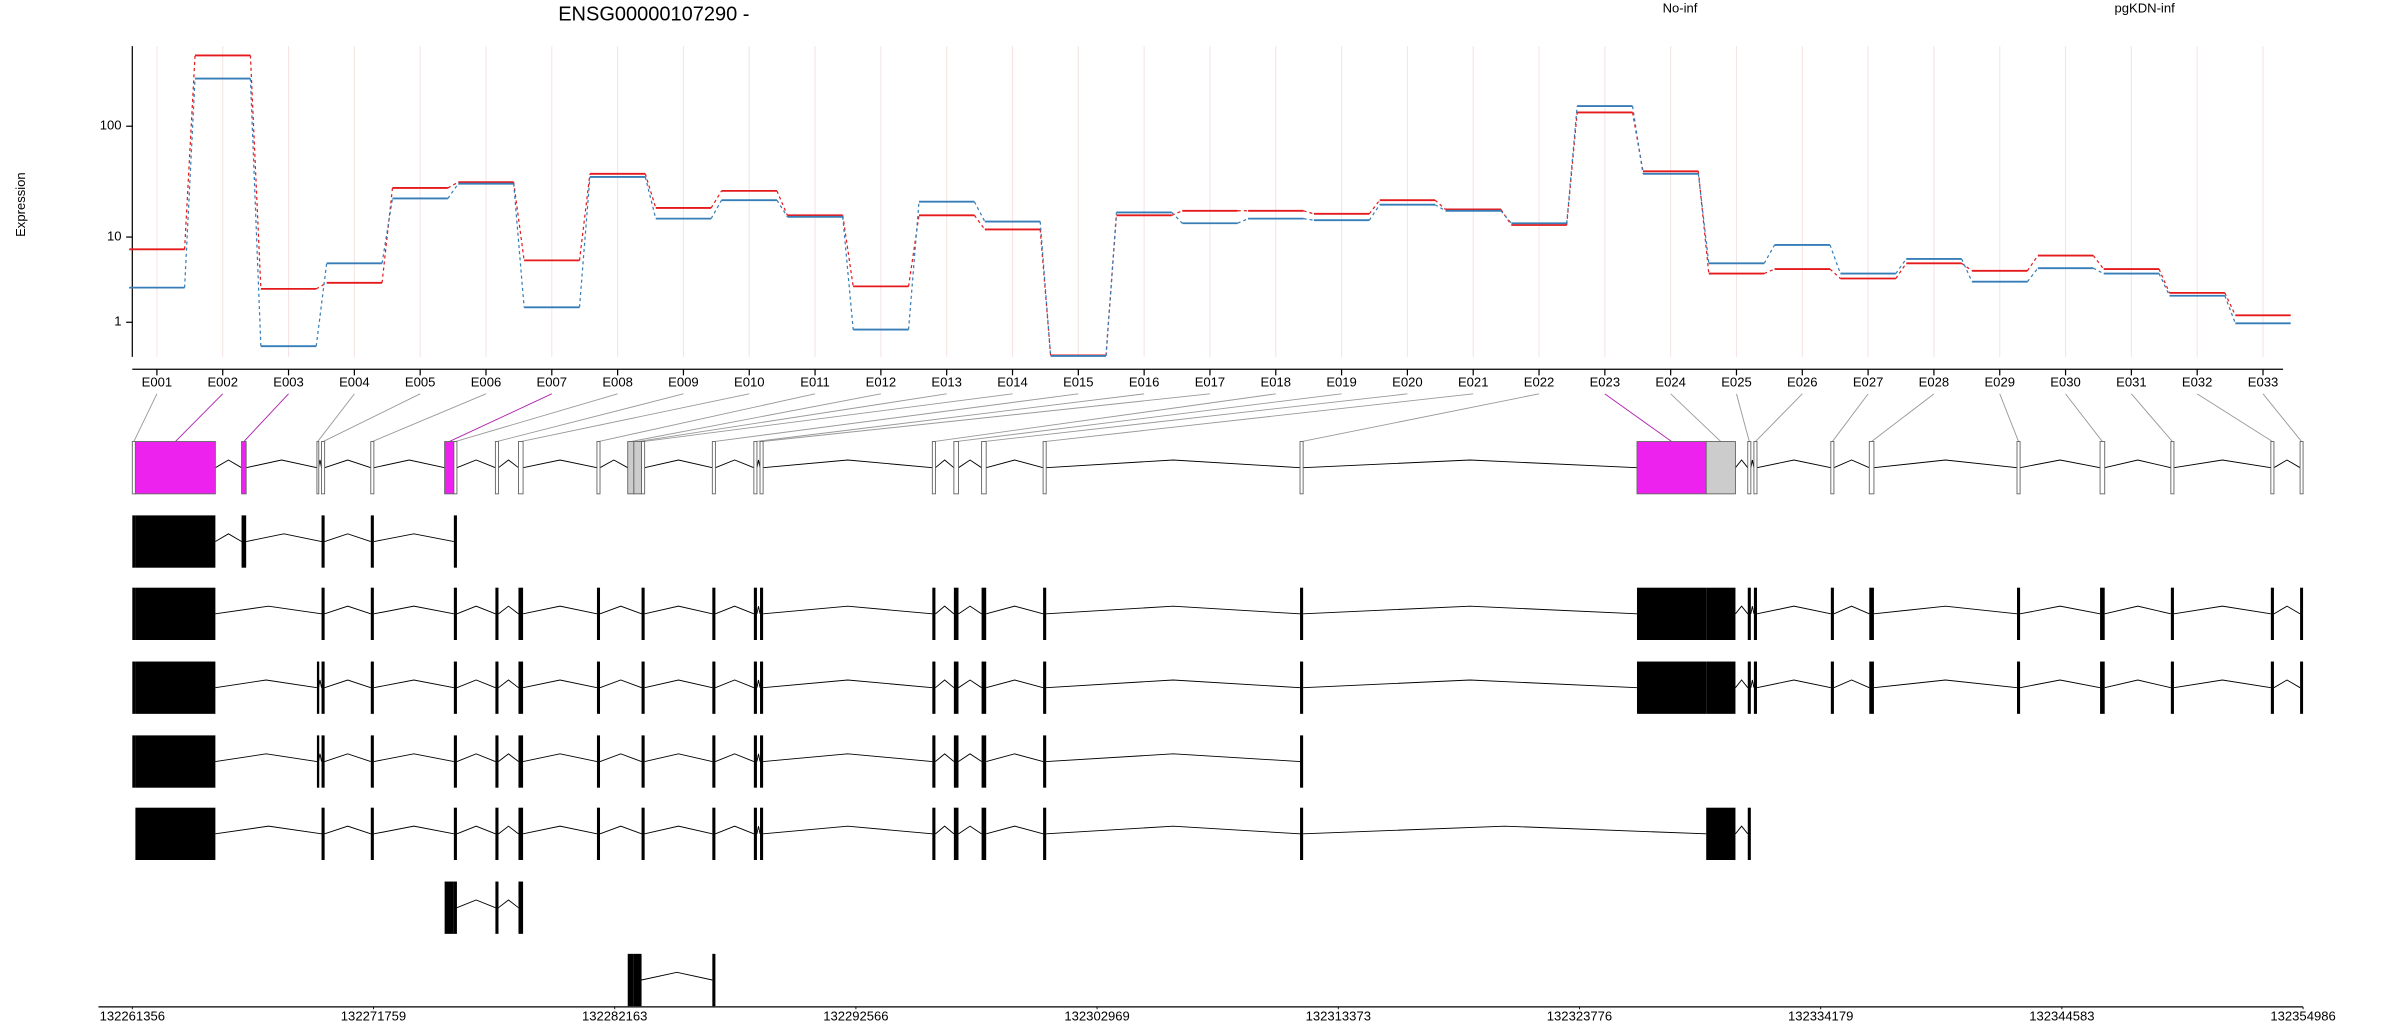  Describe the element at coordinates (117, 321) in the screenshot. I see `y-tick-label: 1` at that location.